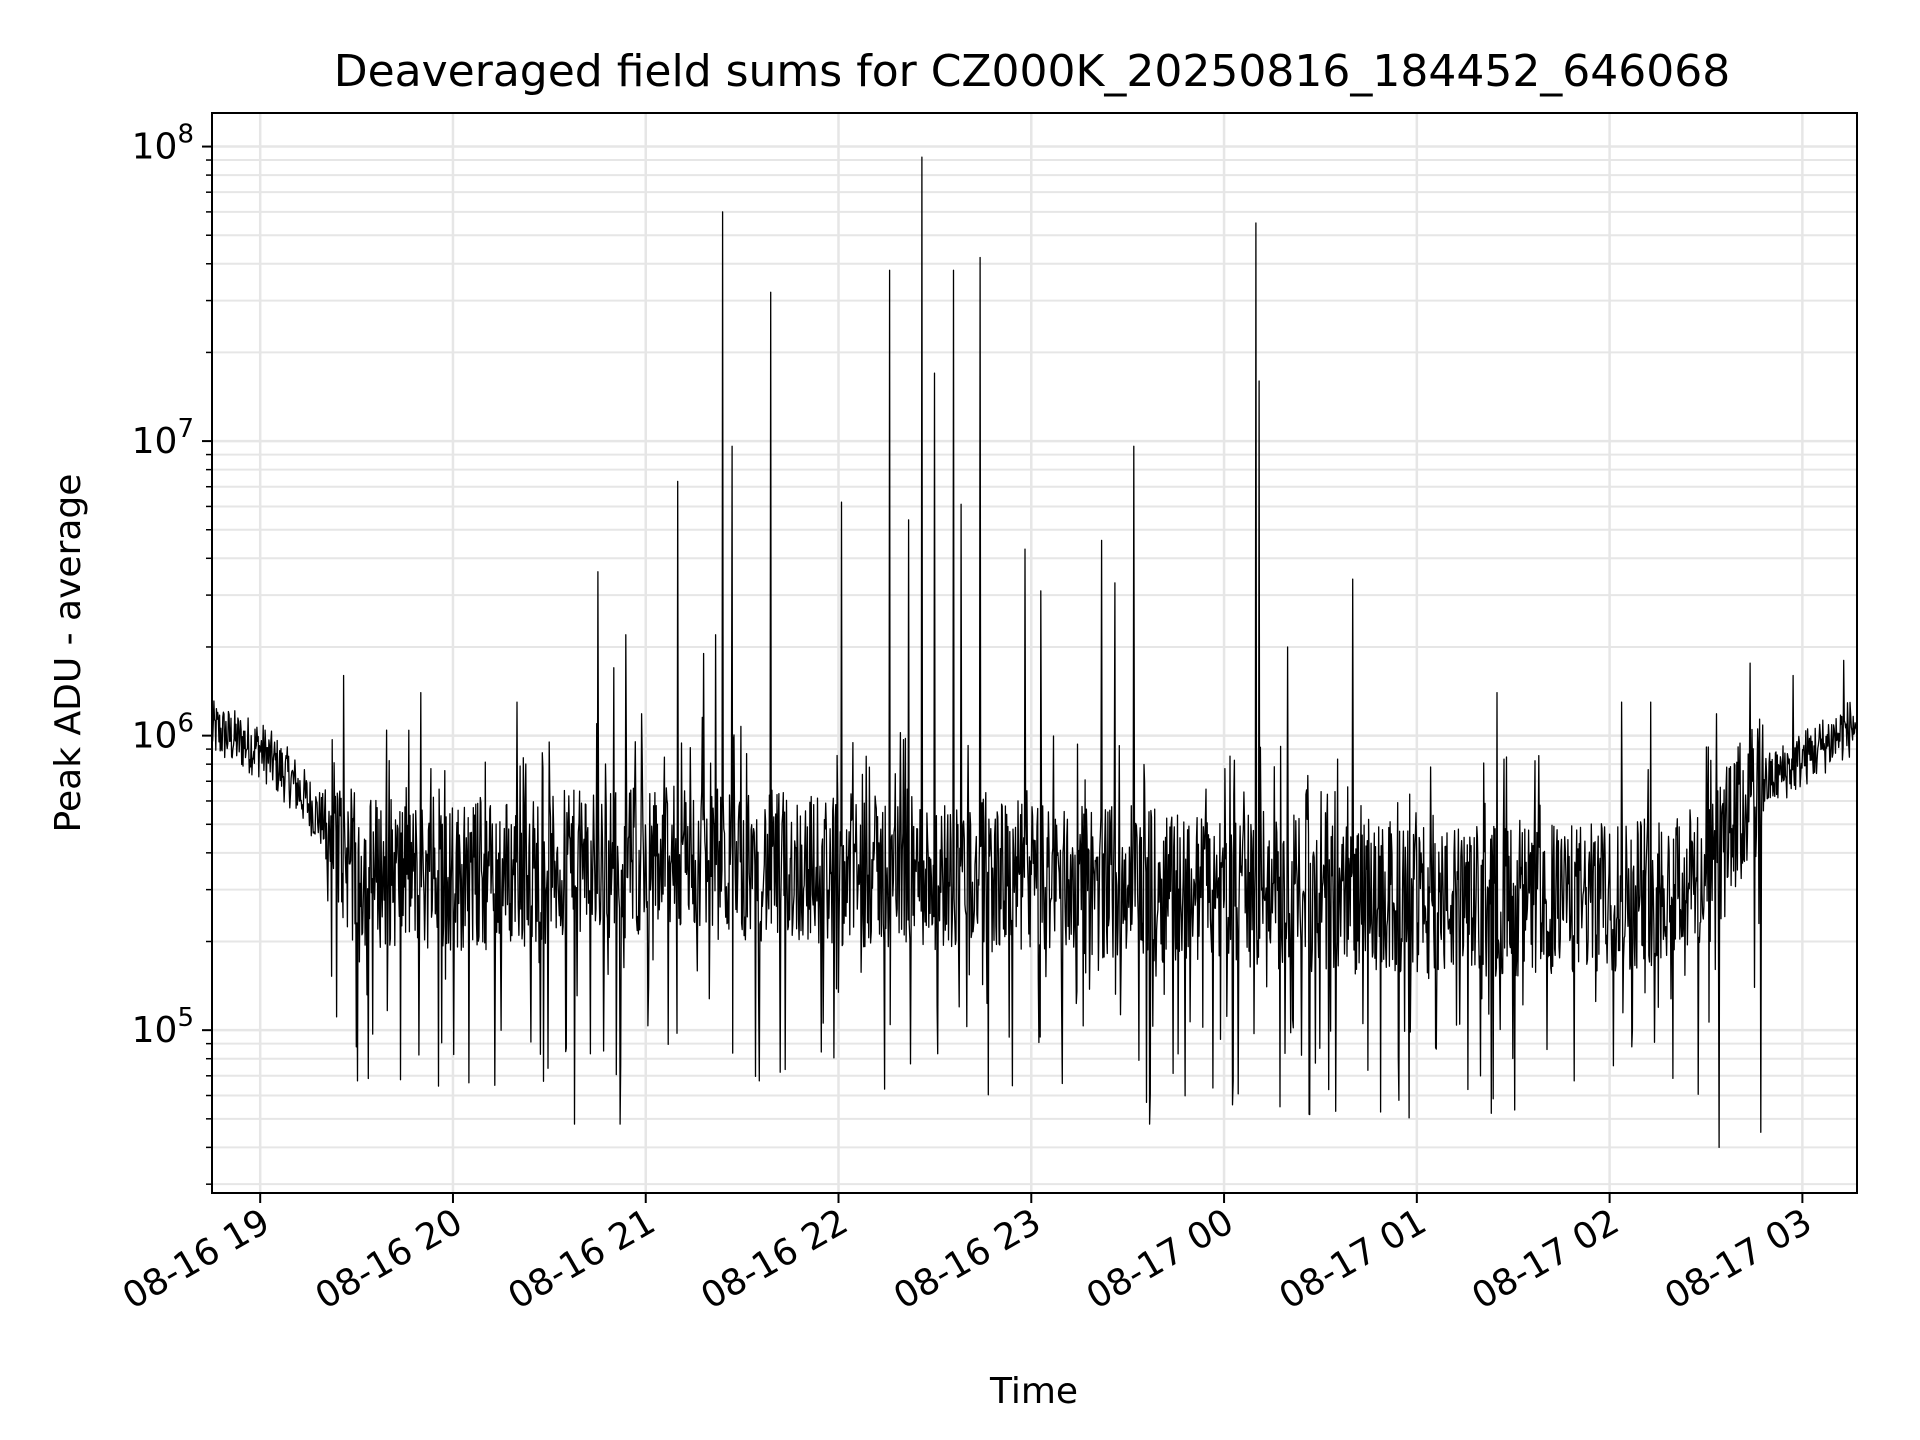  I want to click on y-axis-label: Peak ADU - average, so click(68, 653).